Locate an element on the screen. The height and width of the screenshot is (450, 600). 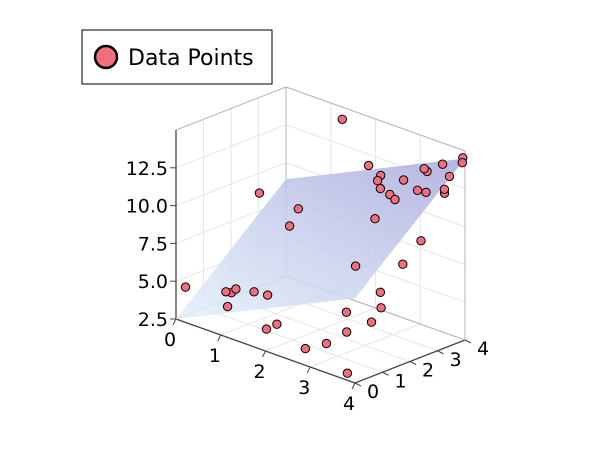
z-tick-label: 12.5 is located at coordinates (147, 169).